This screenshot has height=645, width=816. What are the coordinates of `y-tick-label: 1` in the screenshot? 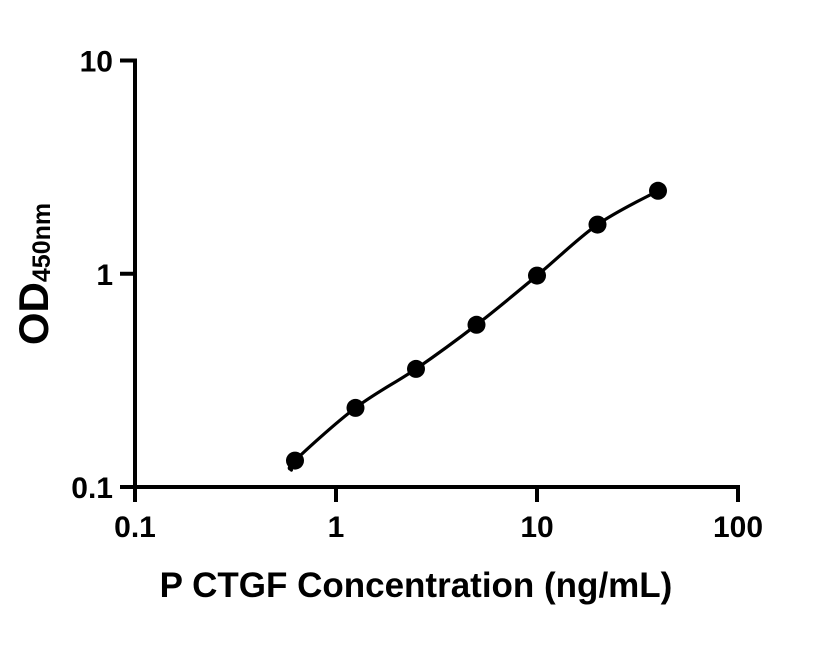 It's located at (104, 275).